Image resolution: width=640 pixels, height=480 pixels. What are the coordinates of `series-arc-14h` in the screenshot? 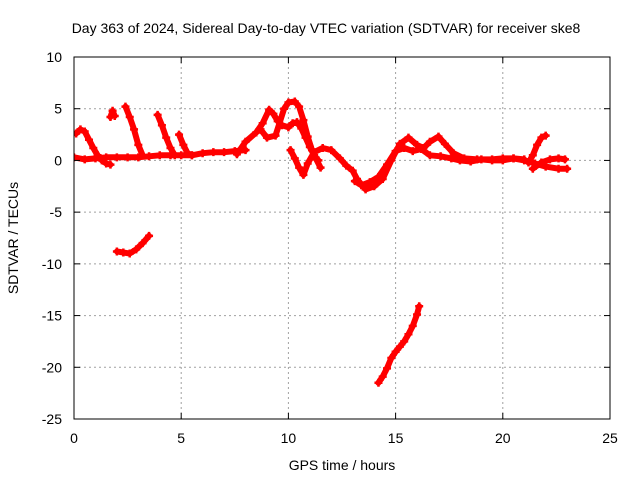 It's located at (439, 167).